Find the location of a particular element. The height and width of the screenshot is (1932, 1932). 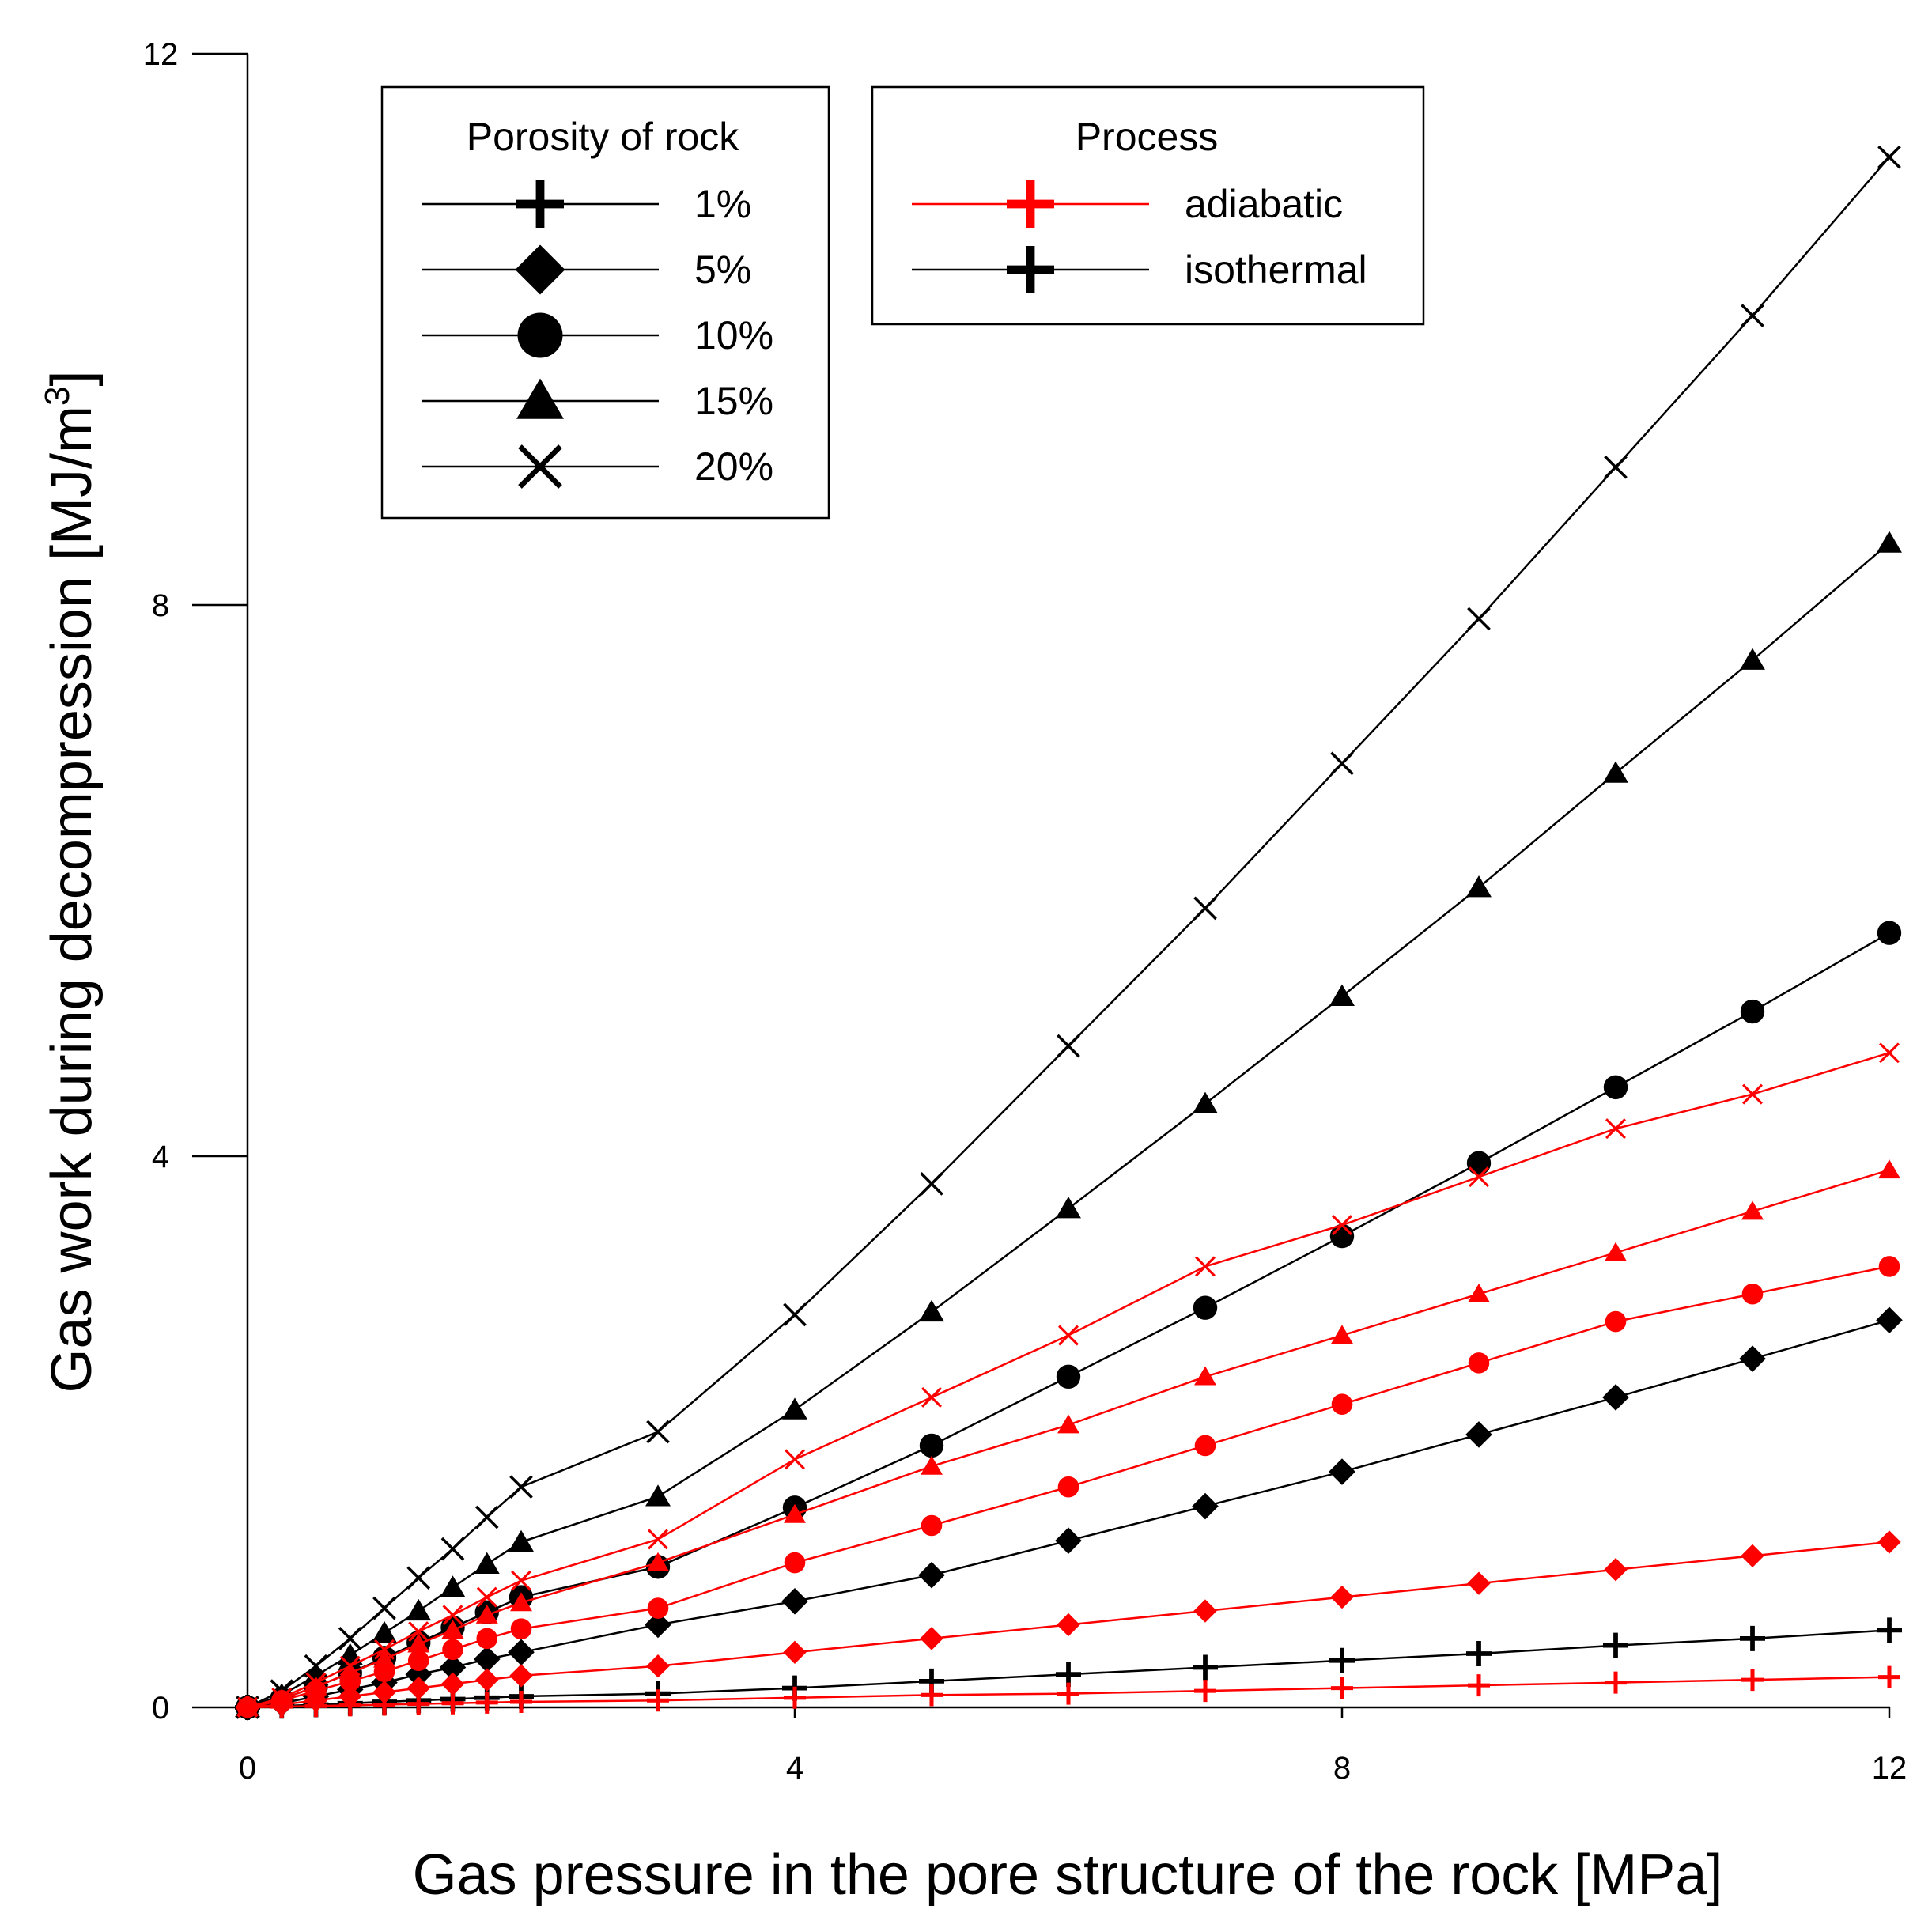

legend-entry: 15% is located at coordinates (597, 400).